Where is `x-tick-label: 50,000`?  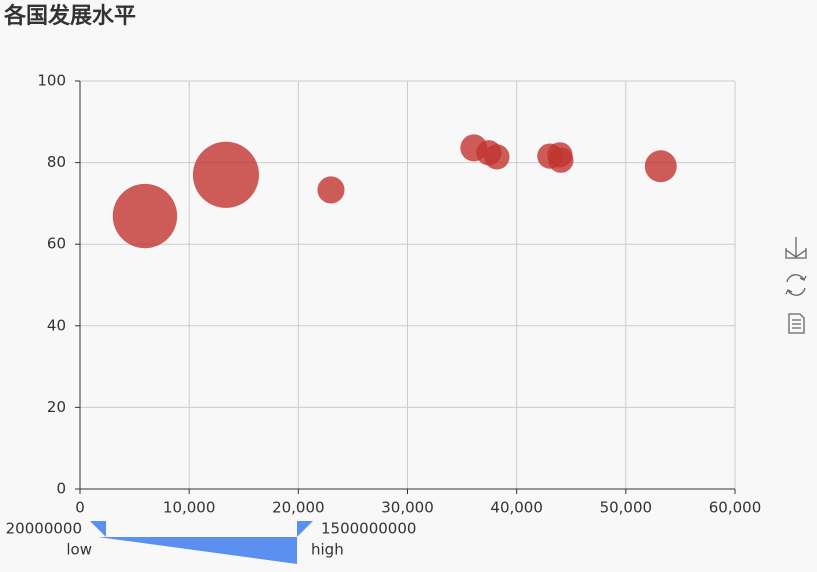
x-tick-label: 50,000 is located at coordinates (626, 508).